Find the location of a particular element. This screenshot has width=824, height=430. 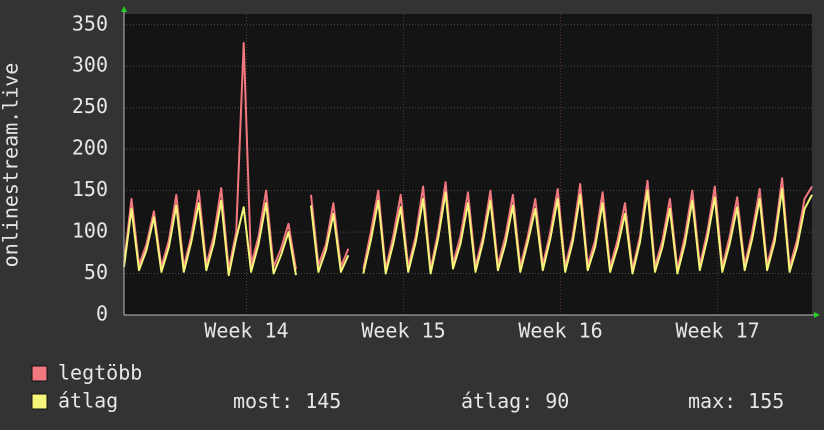

y-tick-label: 0 is located at coordinates (102, 314).